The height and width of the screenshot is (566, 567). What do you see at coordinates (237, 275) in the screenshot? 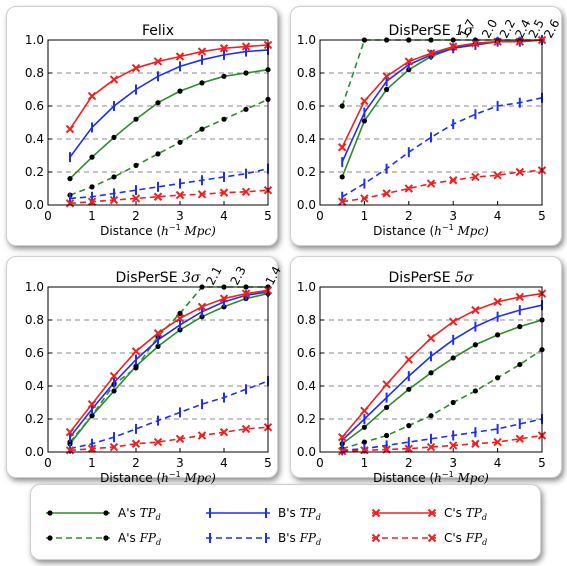
I see `threshold-annotation: 2.3` at bounding box center [237, 275].